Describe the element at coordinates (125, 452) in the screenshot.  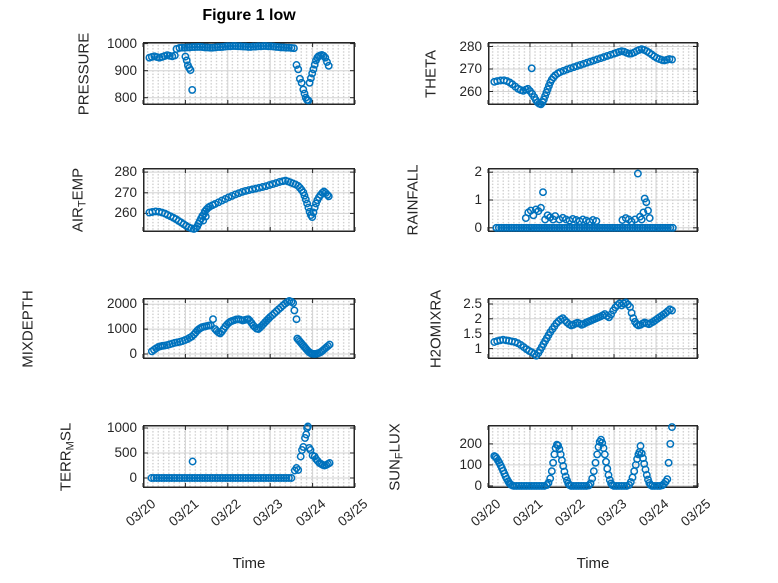
I see `y-tick-label: 500` at that location.